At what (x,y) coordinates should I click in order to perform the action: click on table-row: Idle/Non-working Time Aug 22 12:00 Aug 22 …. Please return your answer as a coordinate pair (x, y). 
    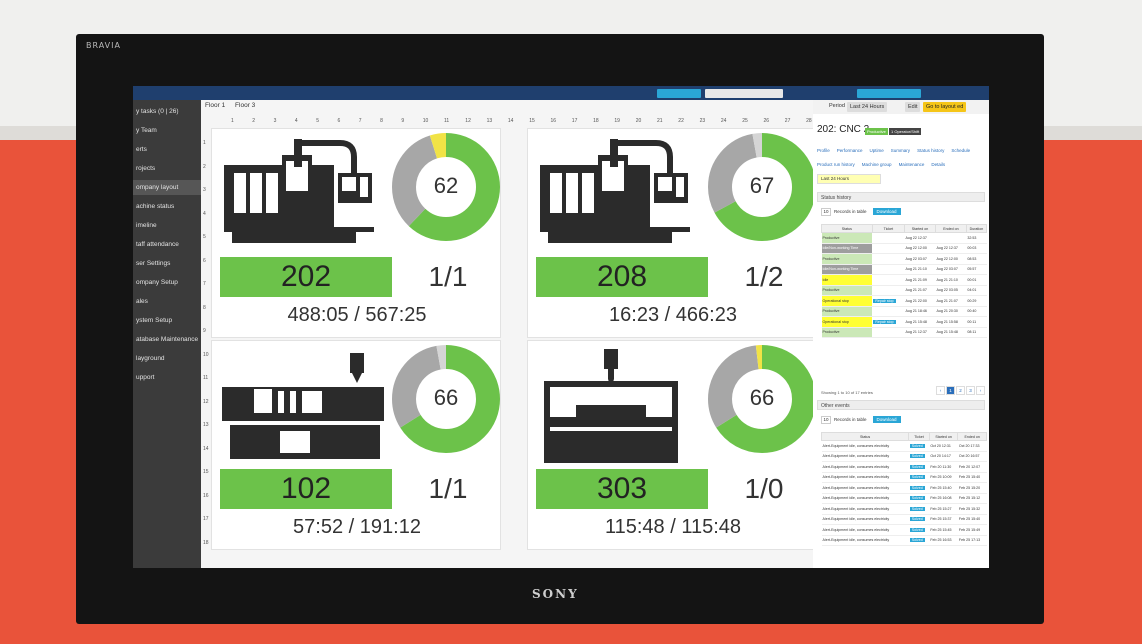
    Looking at the image, I should click on (904, 248).